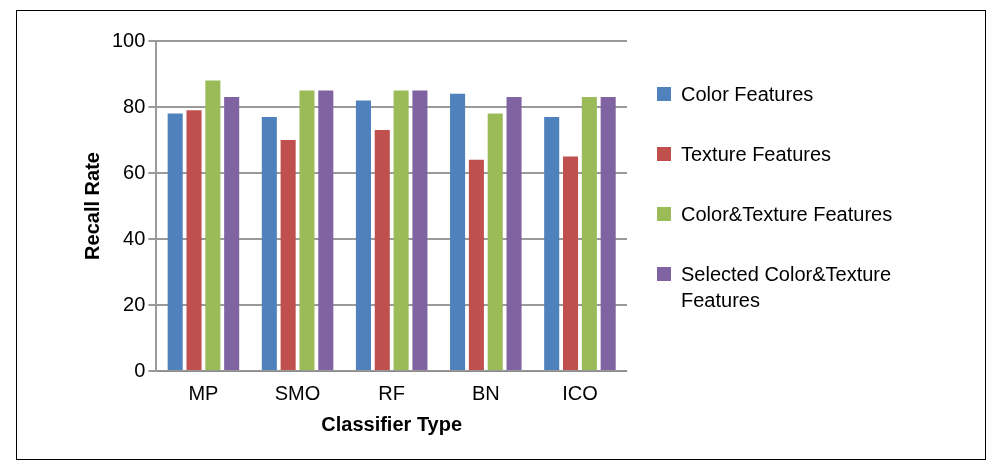 The image size is (1003, 466). Describe the element at coordinates (787, 287) in the screenshot. I see `legend-label: Selected Color&Texture Features` at that location.